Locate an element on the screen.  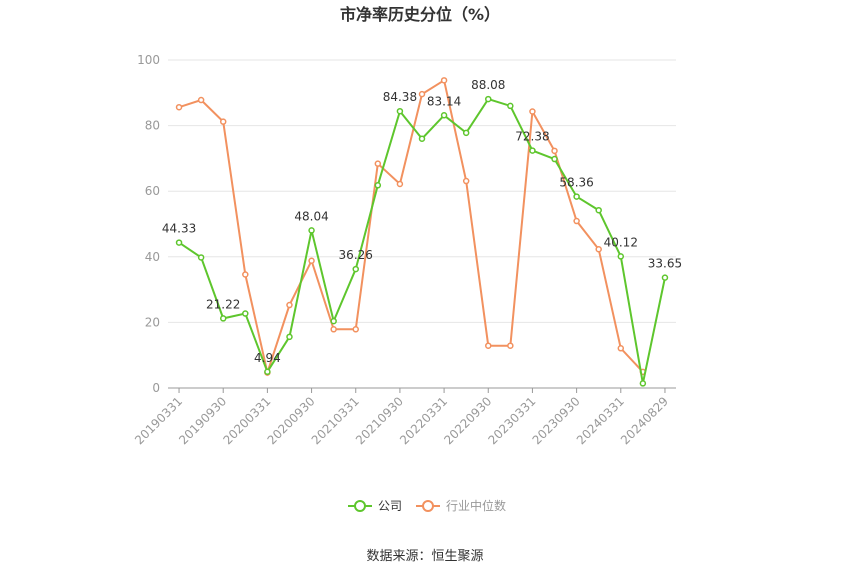
y-axis: 0 20 40 60 80 100 is located at coordinates (148, 224).